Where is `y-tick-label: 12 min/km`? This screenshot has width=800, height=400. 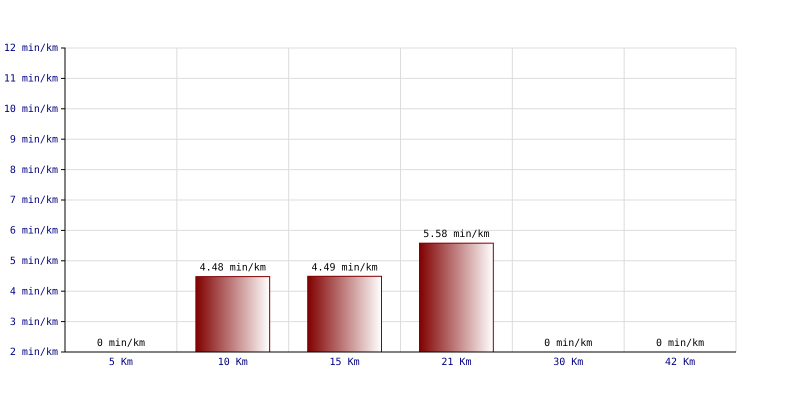 y-tick-label: 12 min/km is located at coordinates (31, 48).